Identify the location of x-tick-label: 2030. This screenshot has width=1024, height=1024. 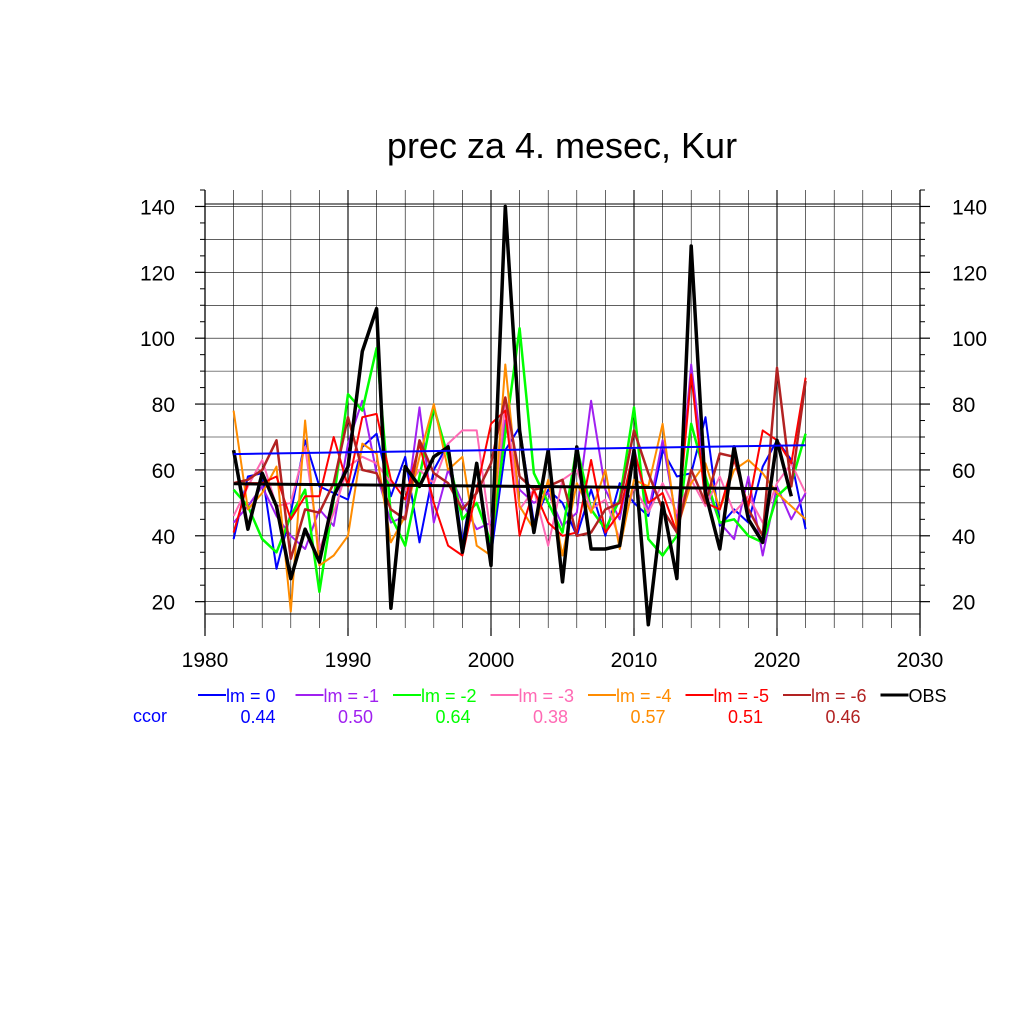
(920, 660).